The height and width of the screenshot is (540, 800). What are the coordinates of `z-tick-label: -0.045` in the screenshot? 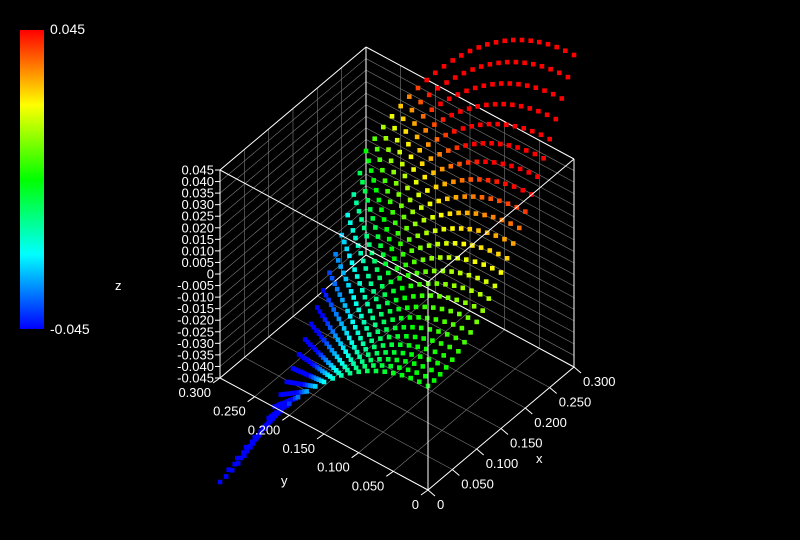 It's located at (195, 378).